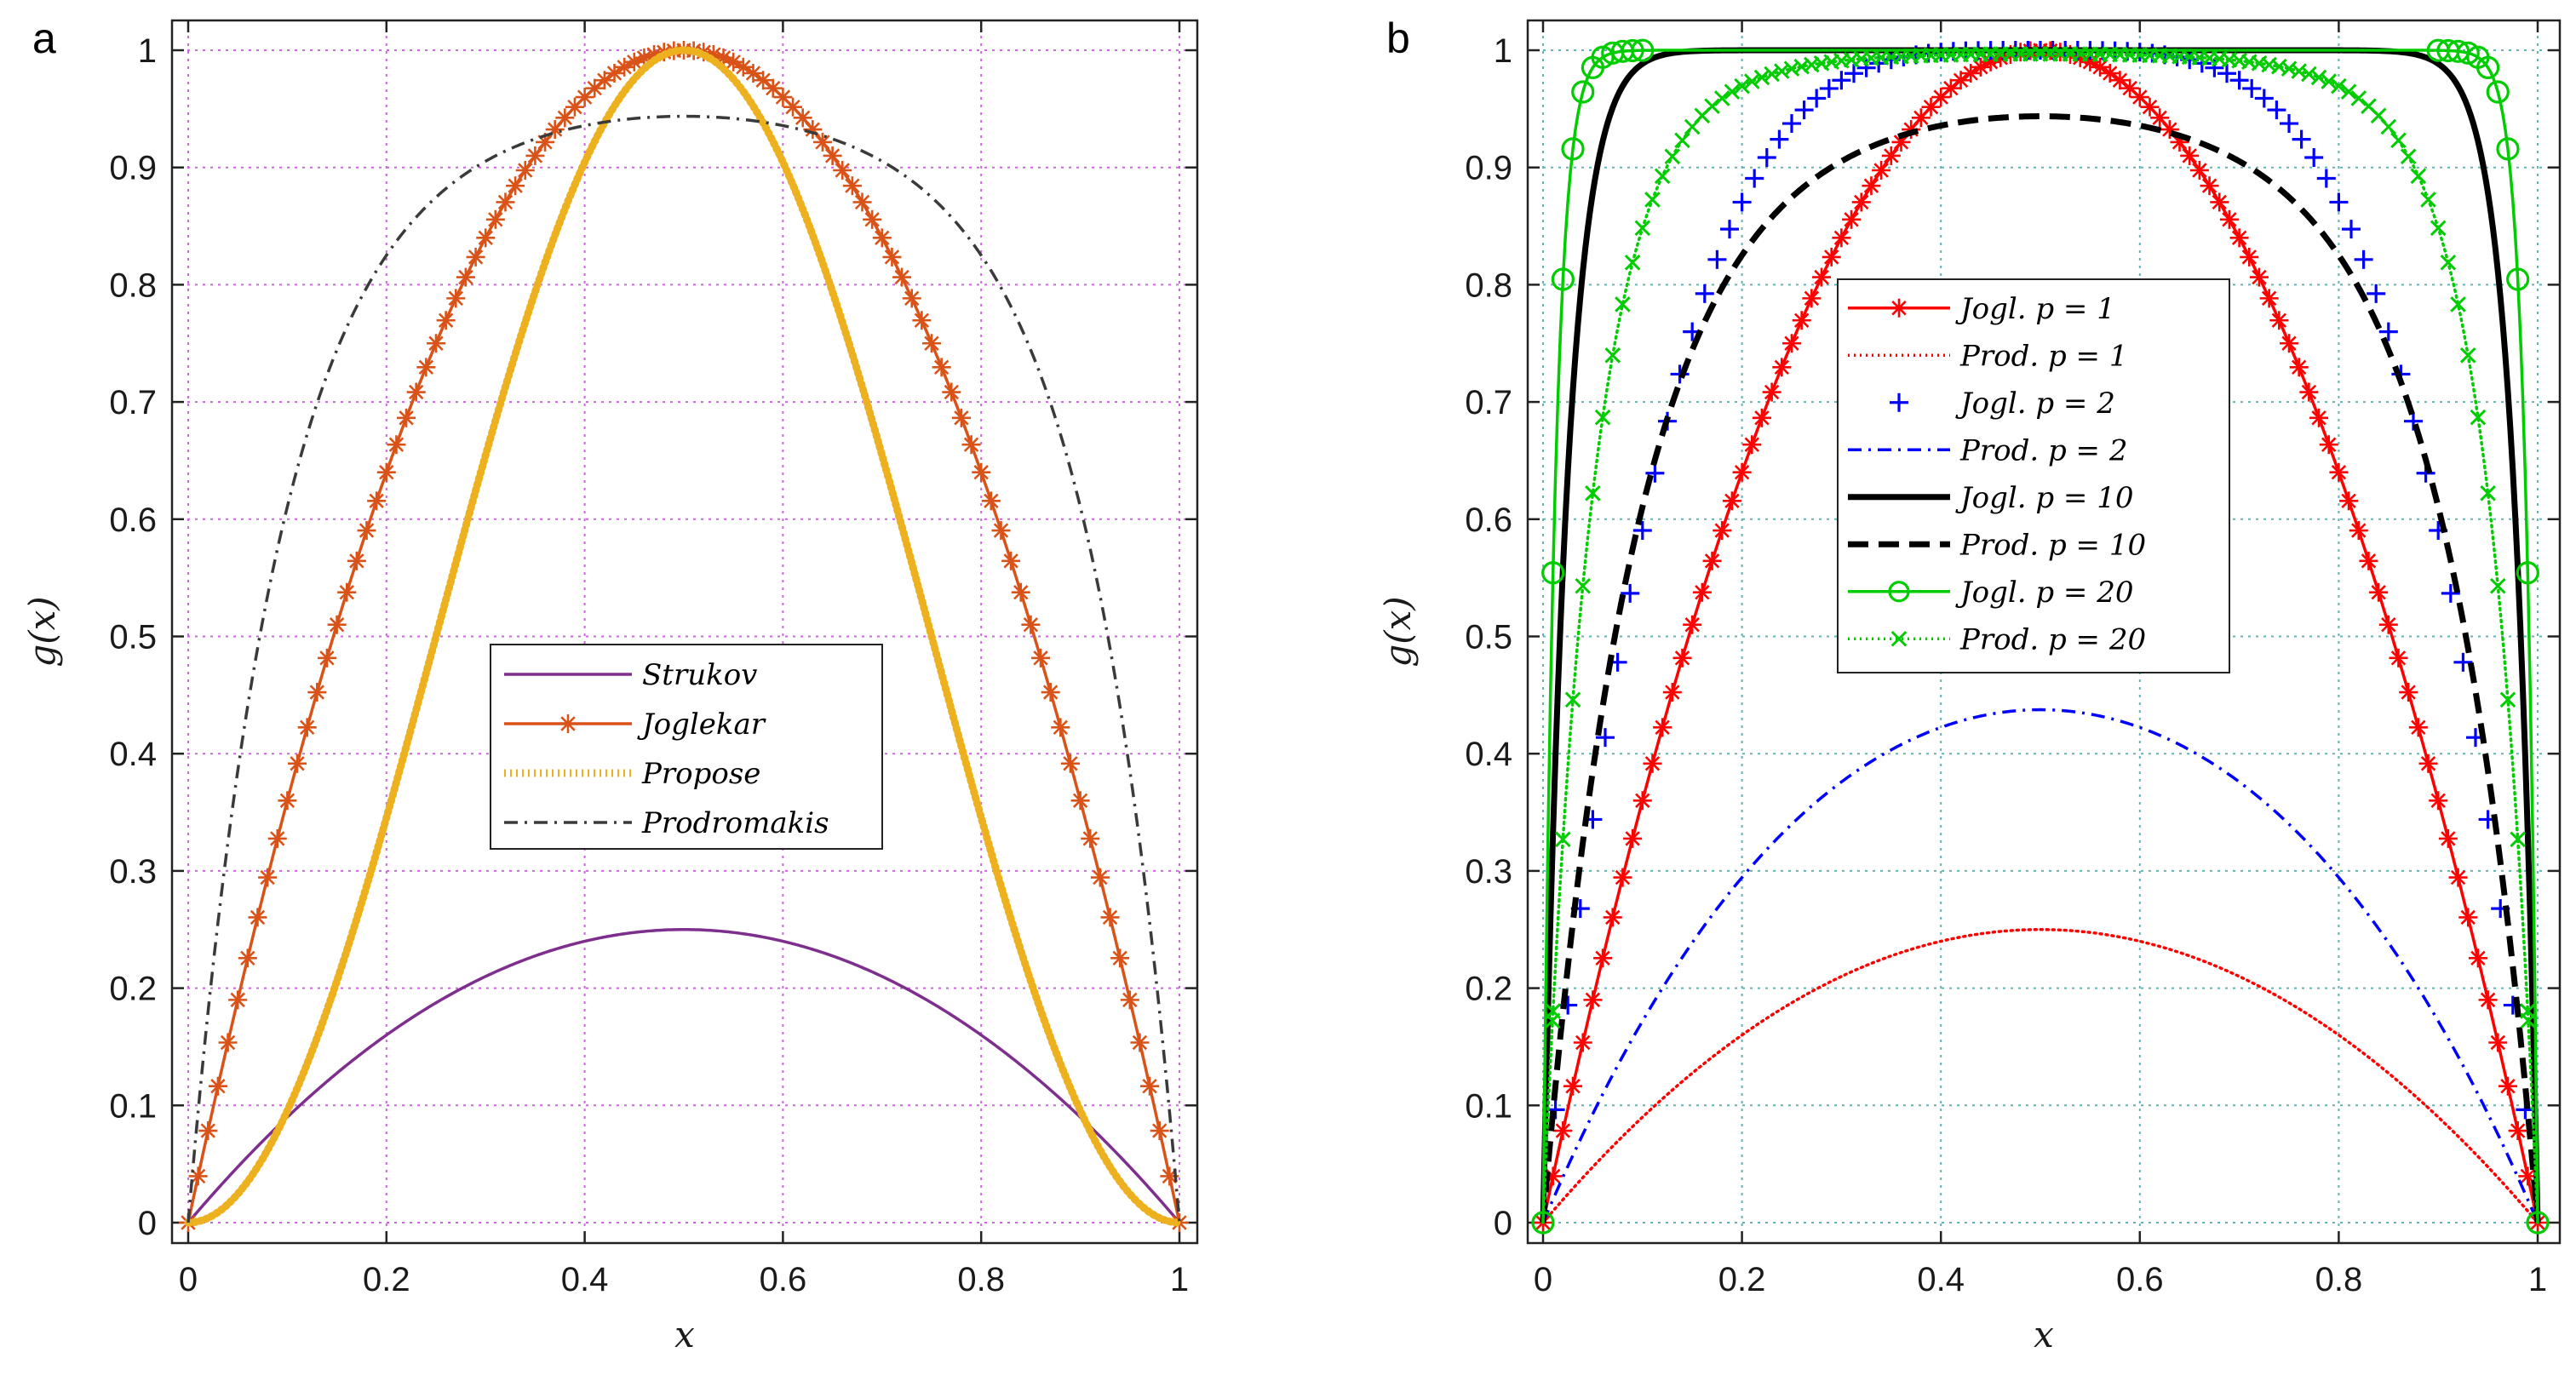 The width and height of the screenshot is (2576, 1381). What do you see at coordinates (133, 403) in the screenshot?
I see `y-tick-label: 0.7` at bounding box center [133, 403].